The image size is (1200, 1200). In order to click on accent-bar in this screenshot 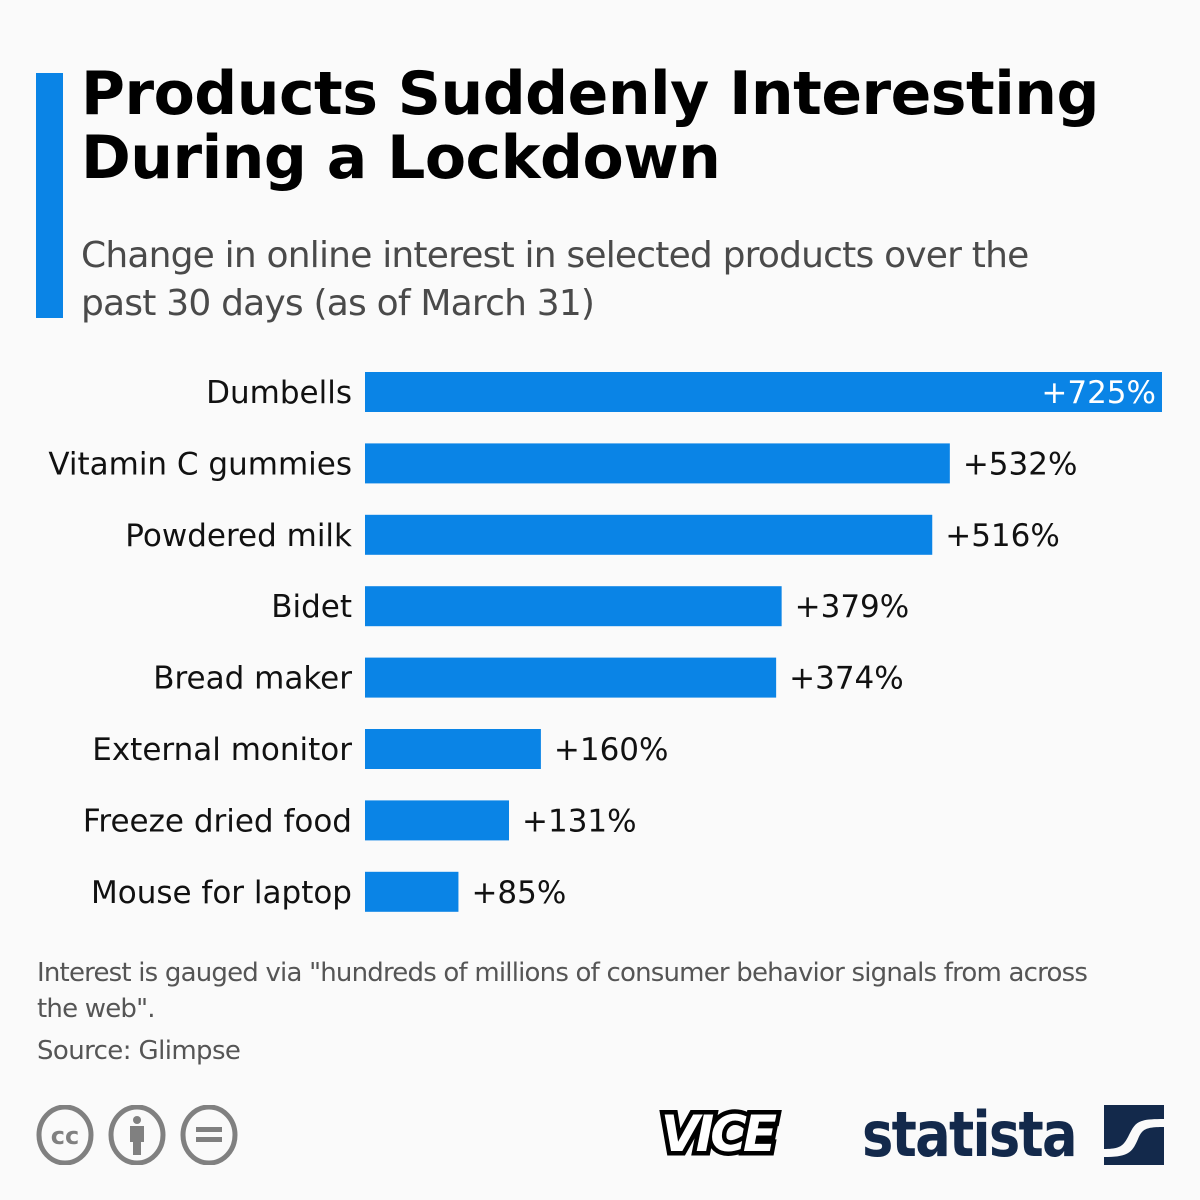, I will do `click(49, 195)`.